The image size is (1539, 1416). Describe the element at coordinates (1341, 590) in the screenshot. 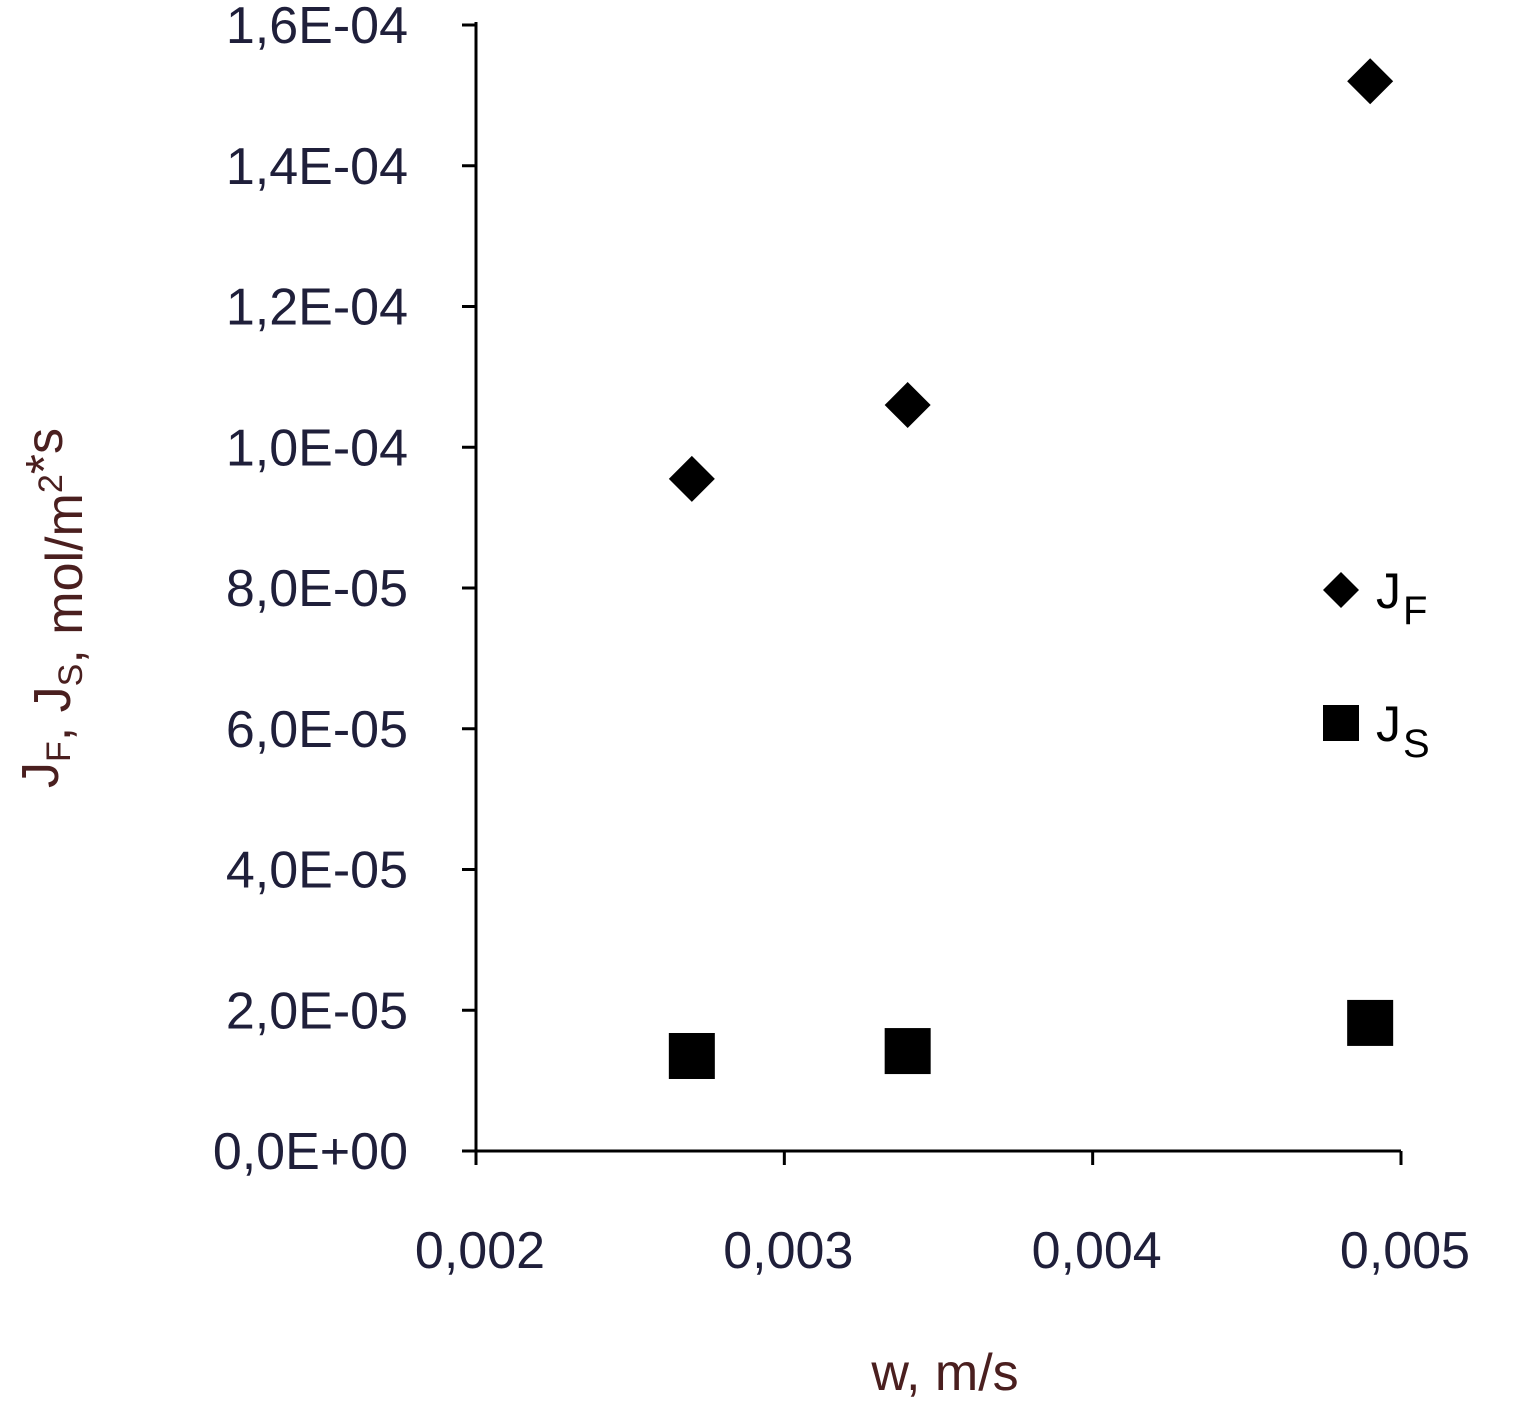

I see `legend-marker-diamond` at that location.